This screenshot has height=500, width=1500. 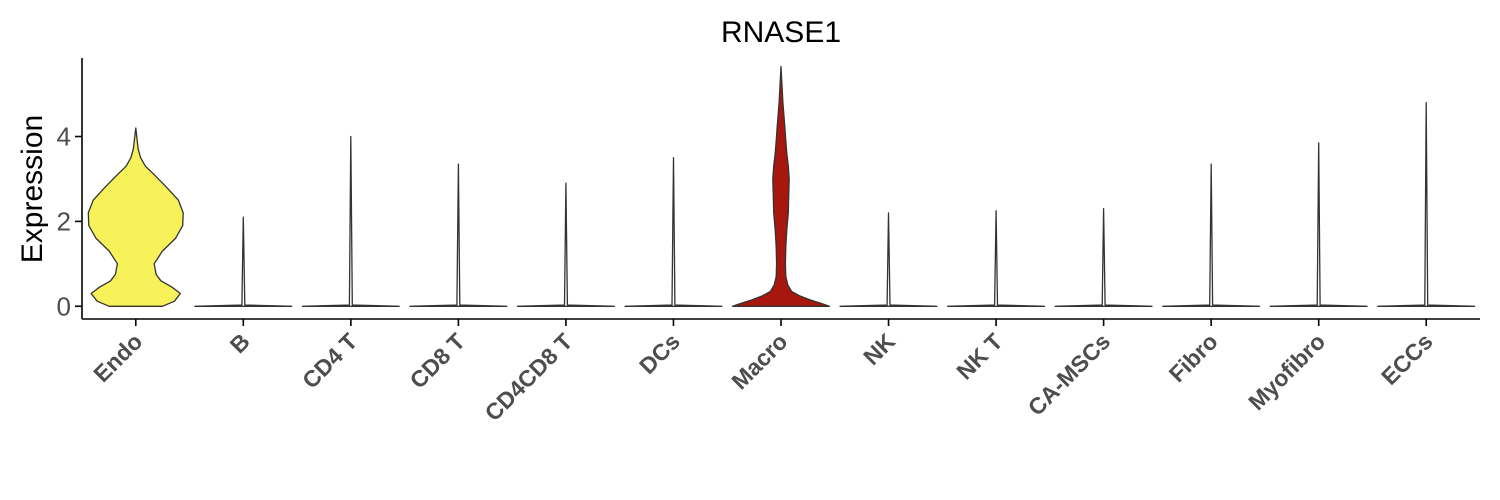 I want to click on x-tick-label-b: B, so click(x=240, y=343).